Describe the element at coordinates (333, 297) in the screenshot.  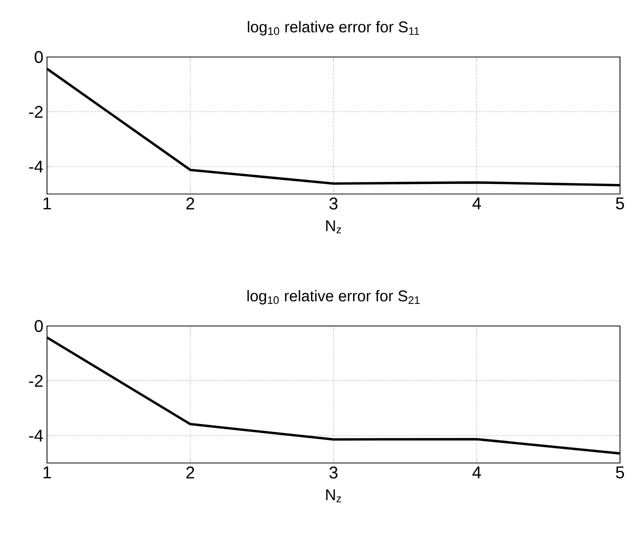
I see `chart-title: log$_{10}$ relative error for S$_{21}$` at that location.